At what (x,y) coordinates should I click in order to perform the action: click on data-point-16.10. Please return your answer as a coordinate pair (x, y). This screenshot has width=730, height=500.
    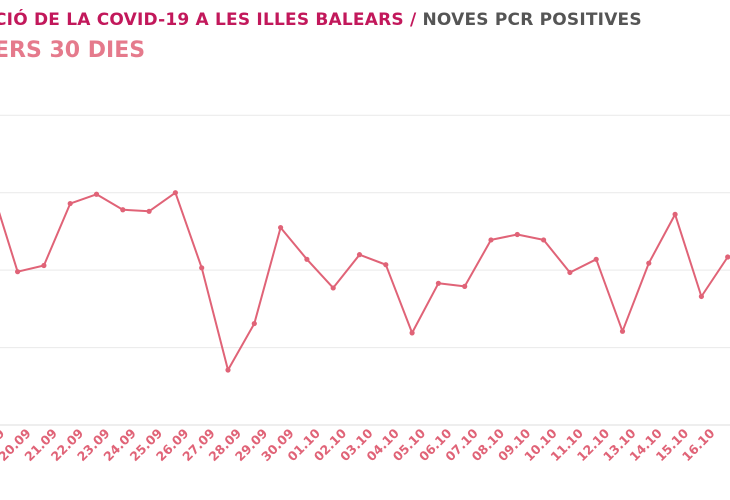
    Looking at the image, I should click on (701, 296).